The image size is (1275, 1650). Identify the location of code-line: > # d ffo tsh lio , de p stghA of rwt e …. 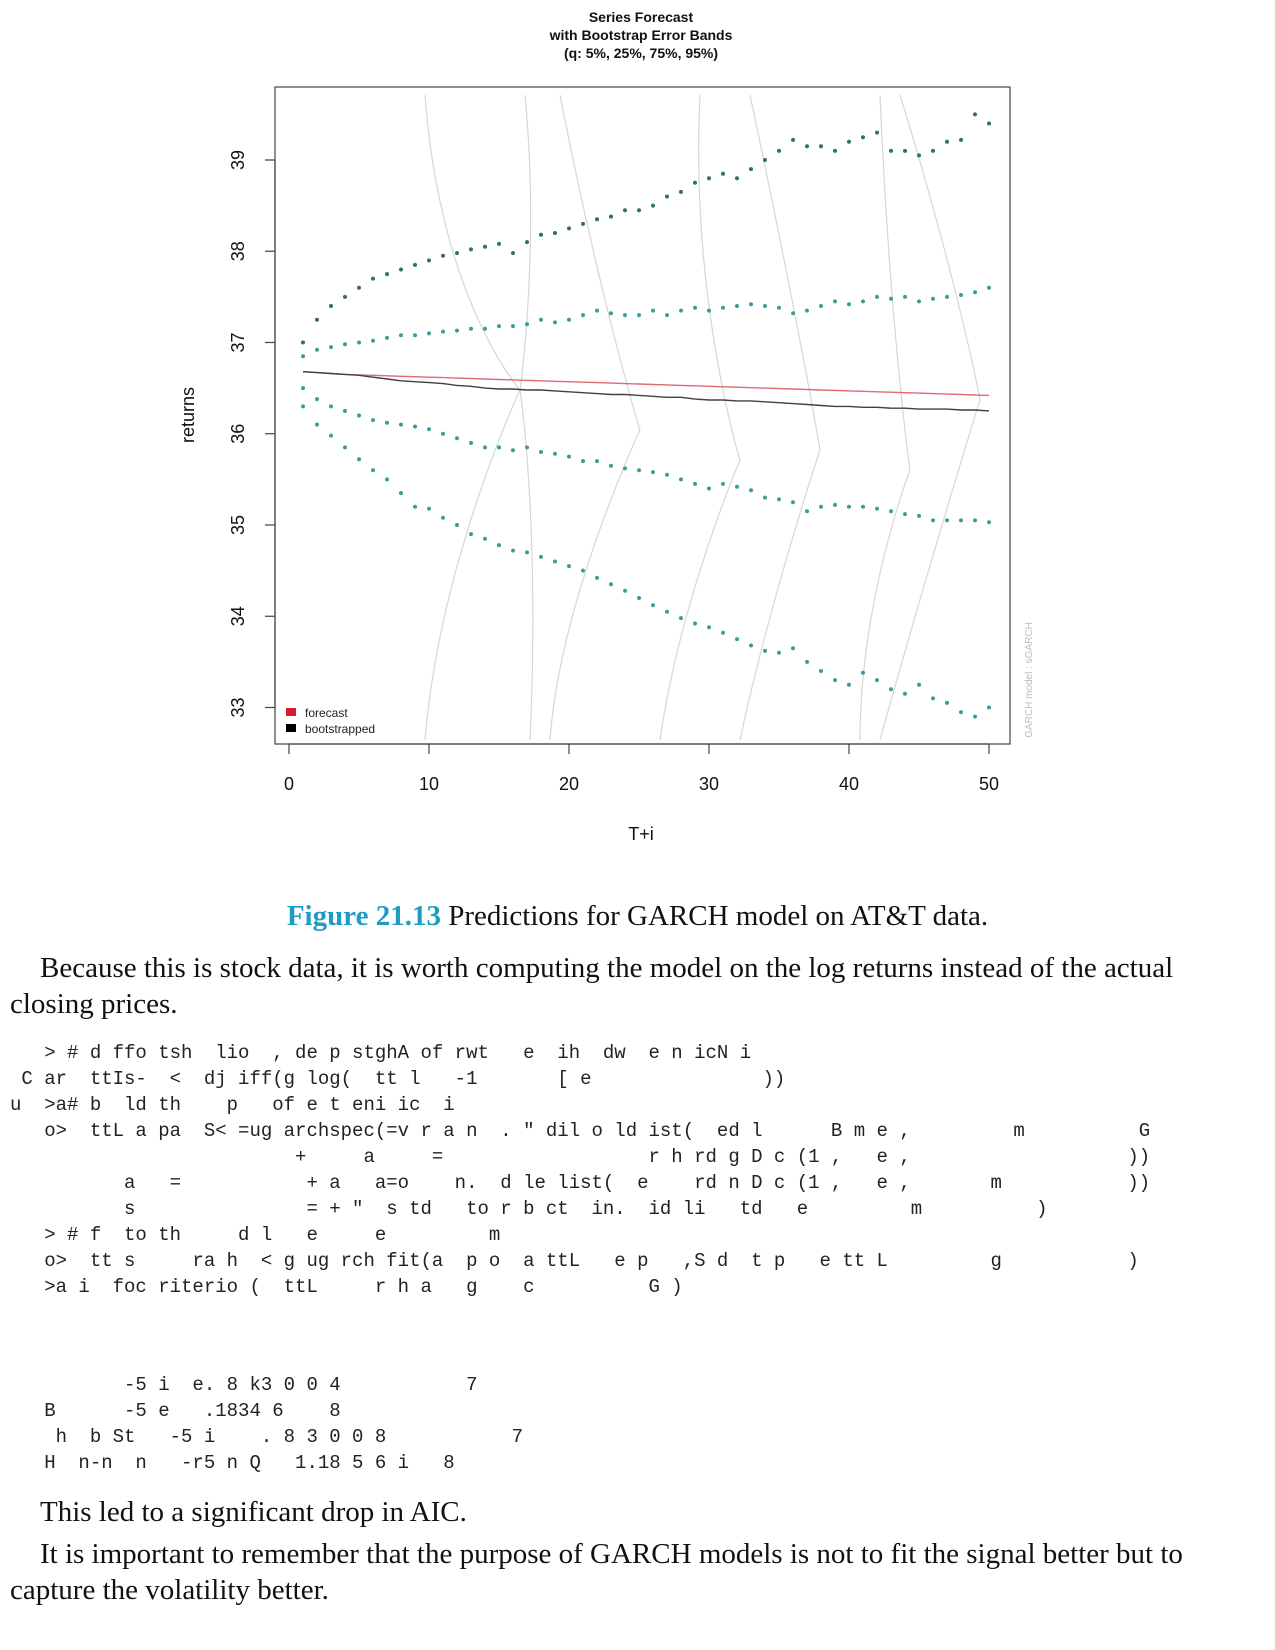
(381, 1053).